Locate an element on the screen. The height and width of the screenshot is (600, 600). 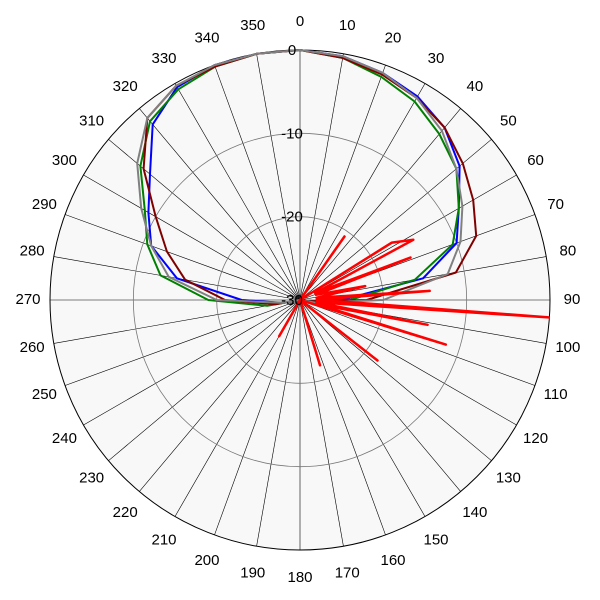
angle-tick-label: 100 is located at coordinates (567, 347).